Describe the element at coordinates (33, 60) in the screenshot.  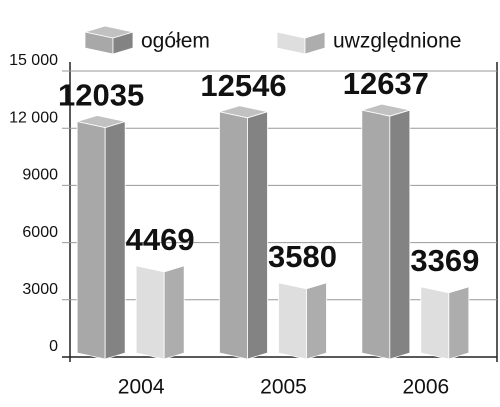
I see `y-tick-label: 15 000` at that location.